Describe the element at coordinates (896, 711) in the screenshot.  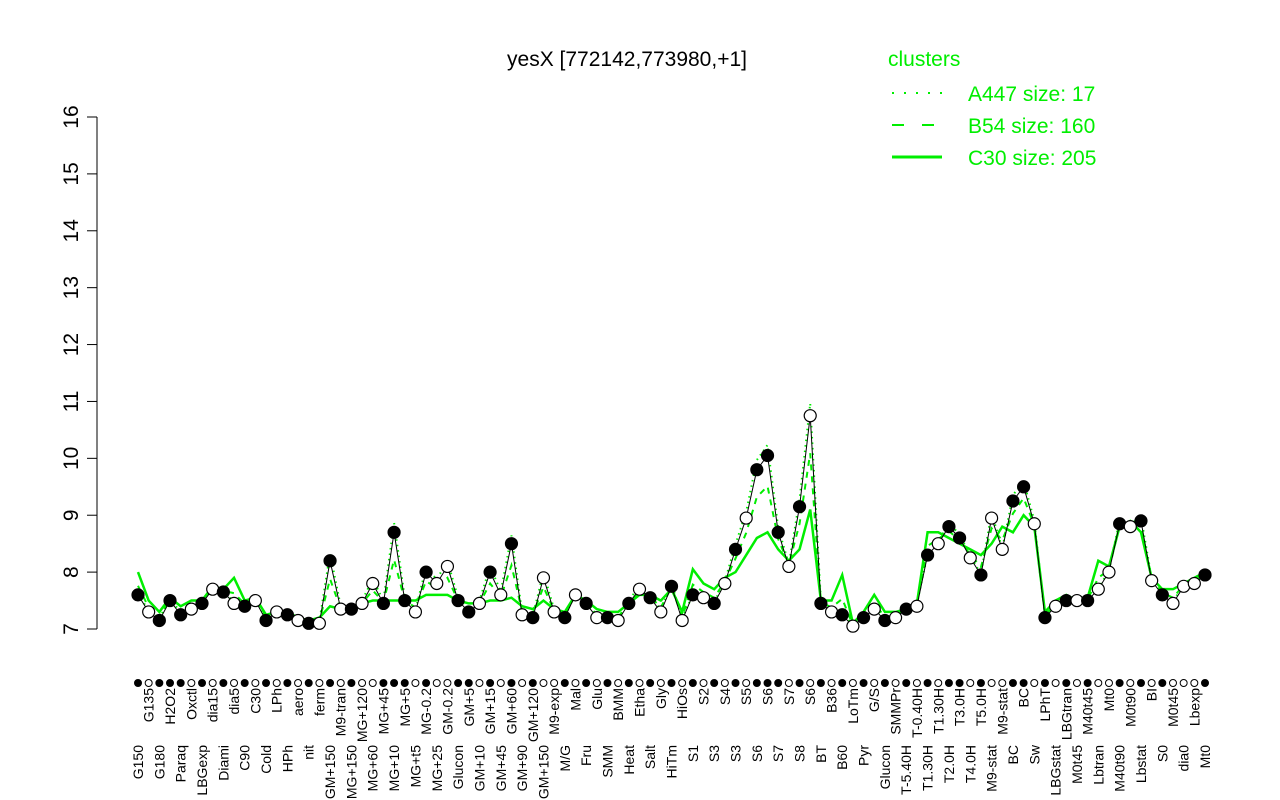
I see `x-tick-label: SMMPr` at that location.